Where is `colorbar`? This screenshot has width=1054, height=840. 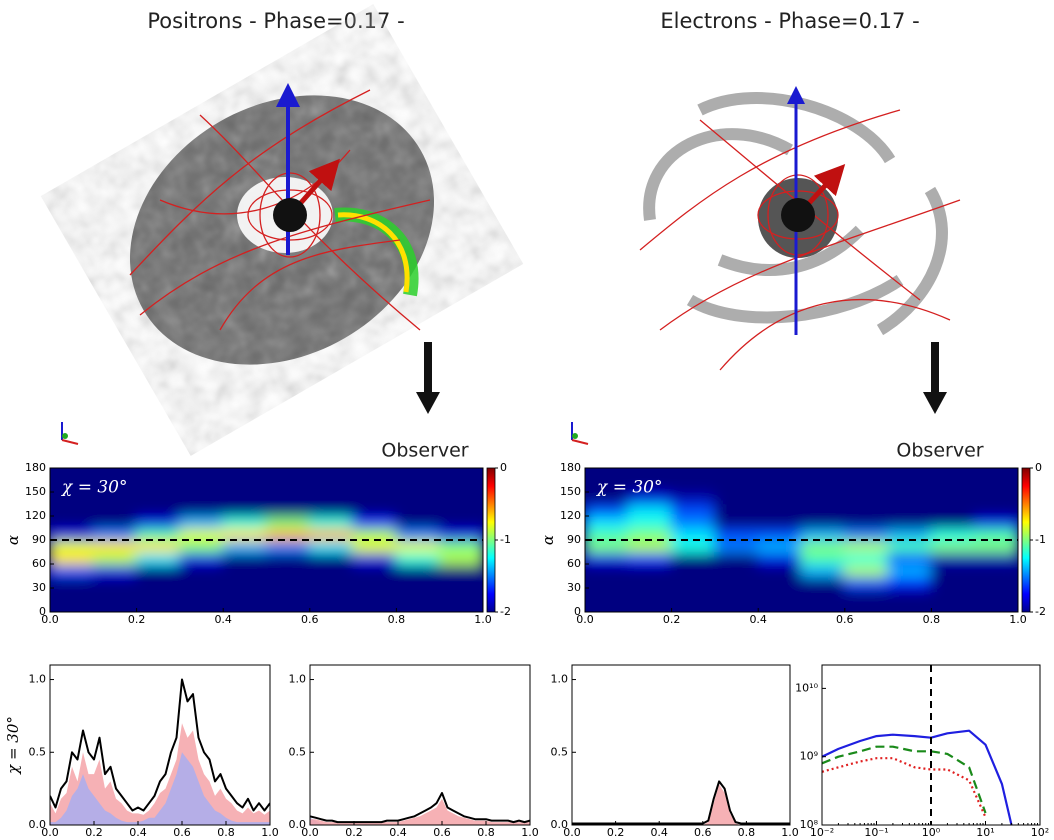 colorbar is located at coordinates (1026, 540).